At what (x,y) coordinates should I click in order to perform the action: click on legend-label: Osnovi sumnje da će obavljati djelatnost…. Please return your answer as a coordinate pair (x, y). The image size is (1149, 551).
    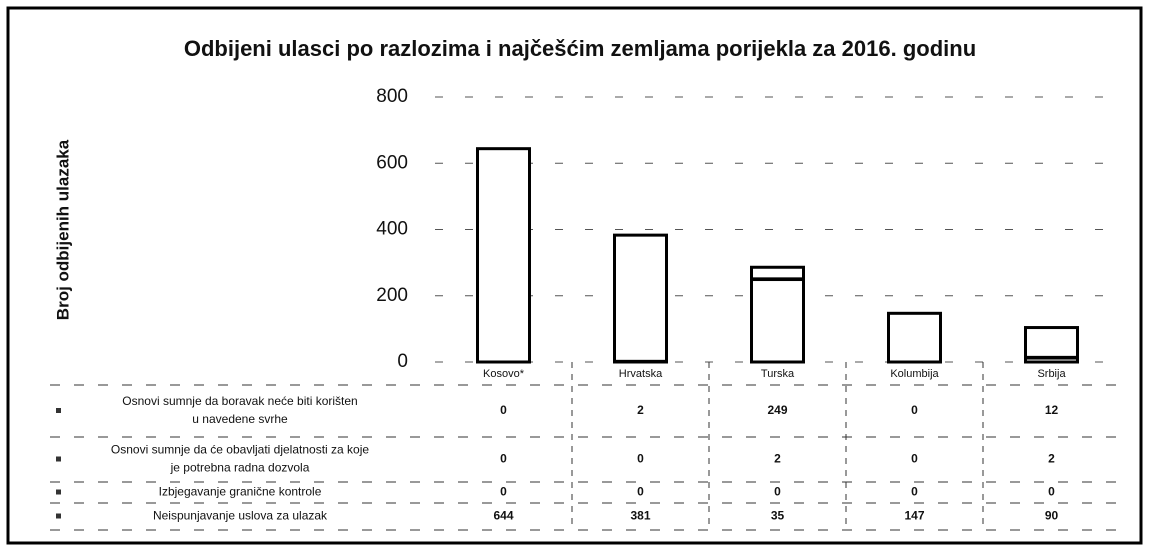
    Looking at the image, I should click on (240, 459).